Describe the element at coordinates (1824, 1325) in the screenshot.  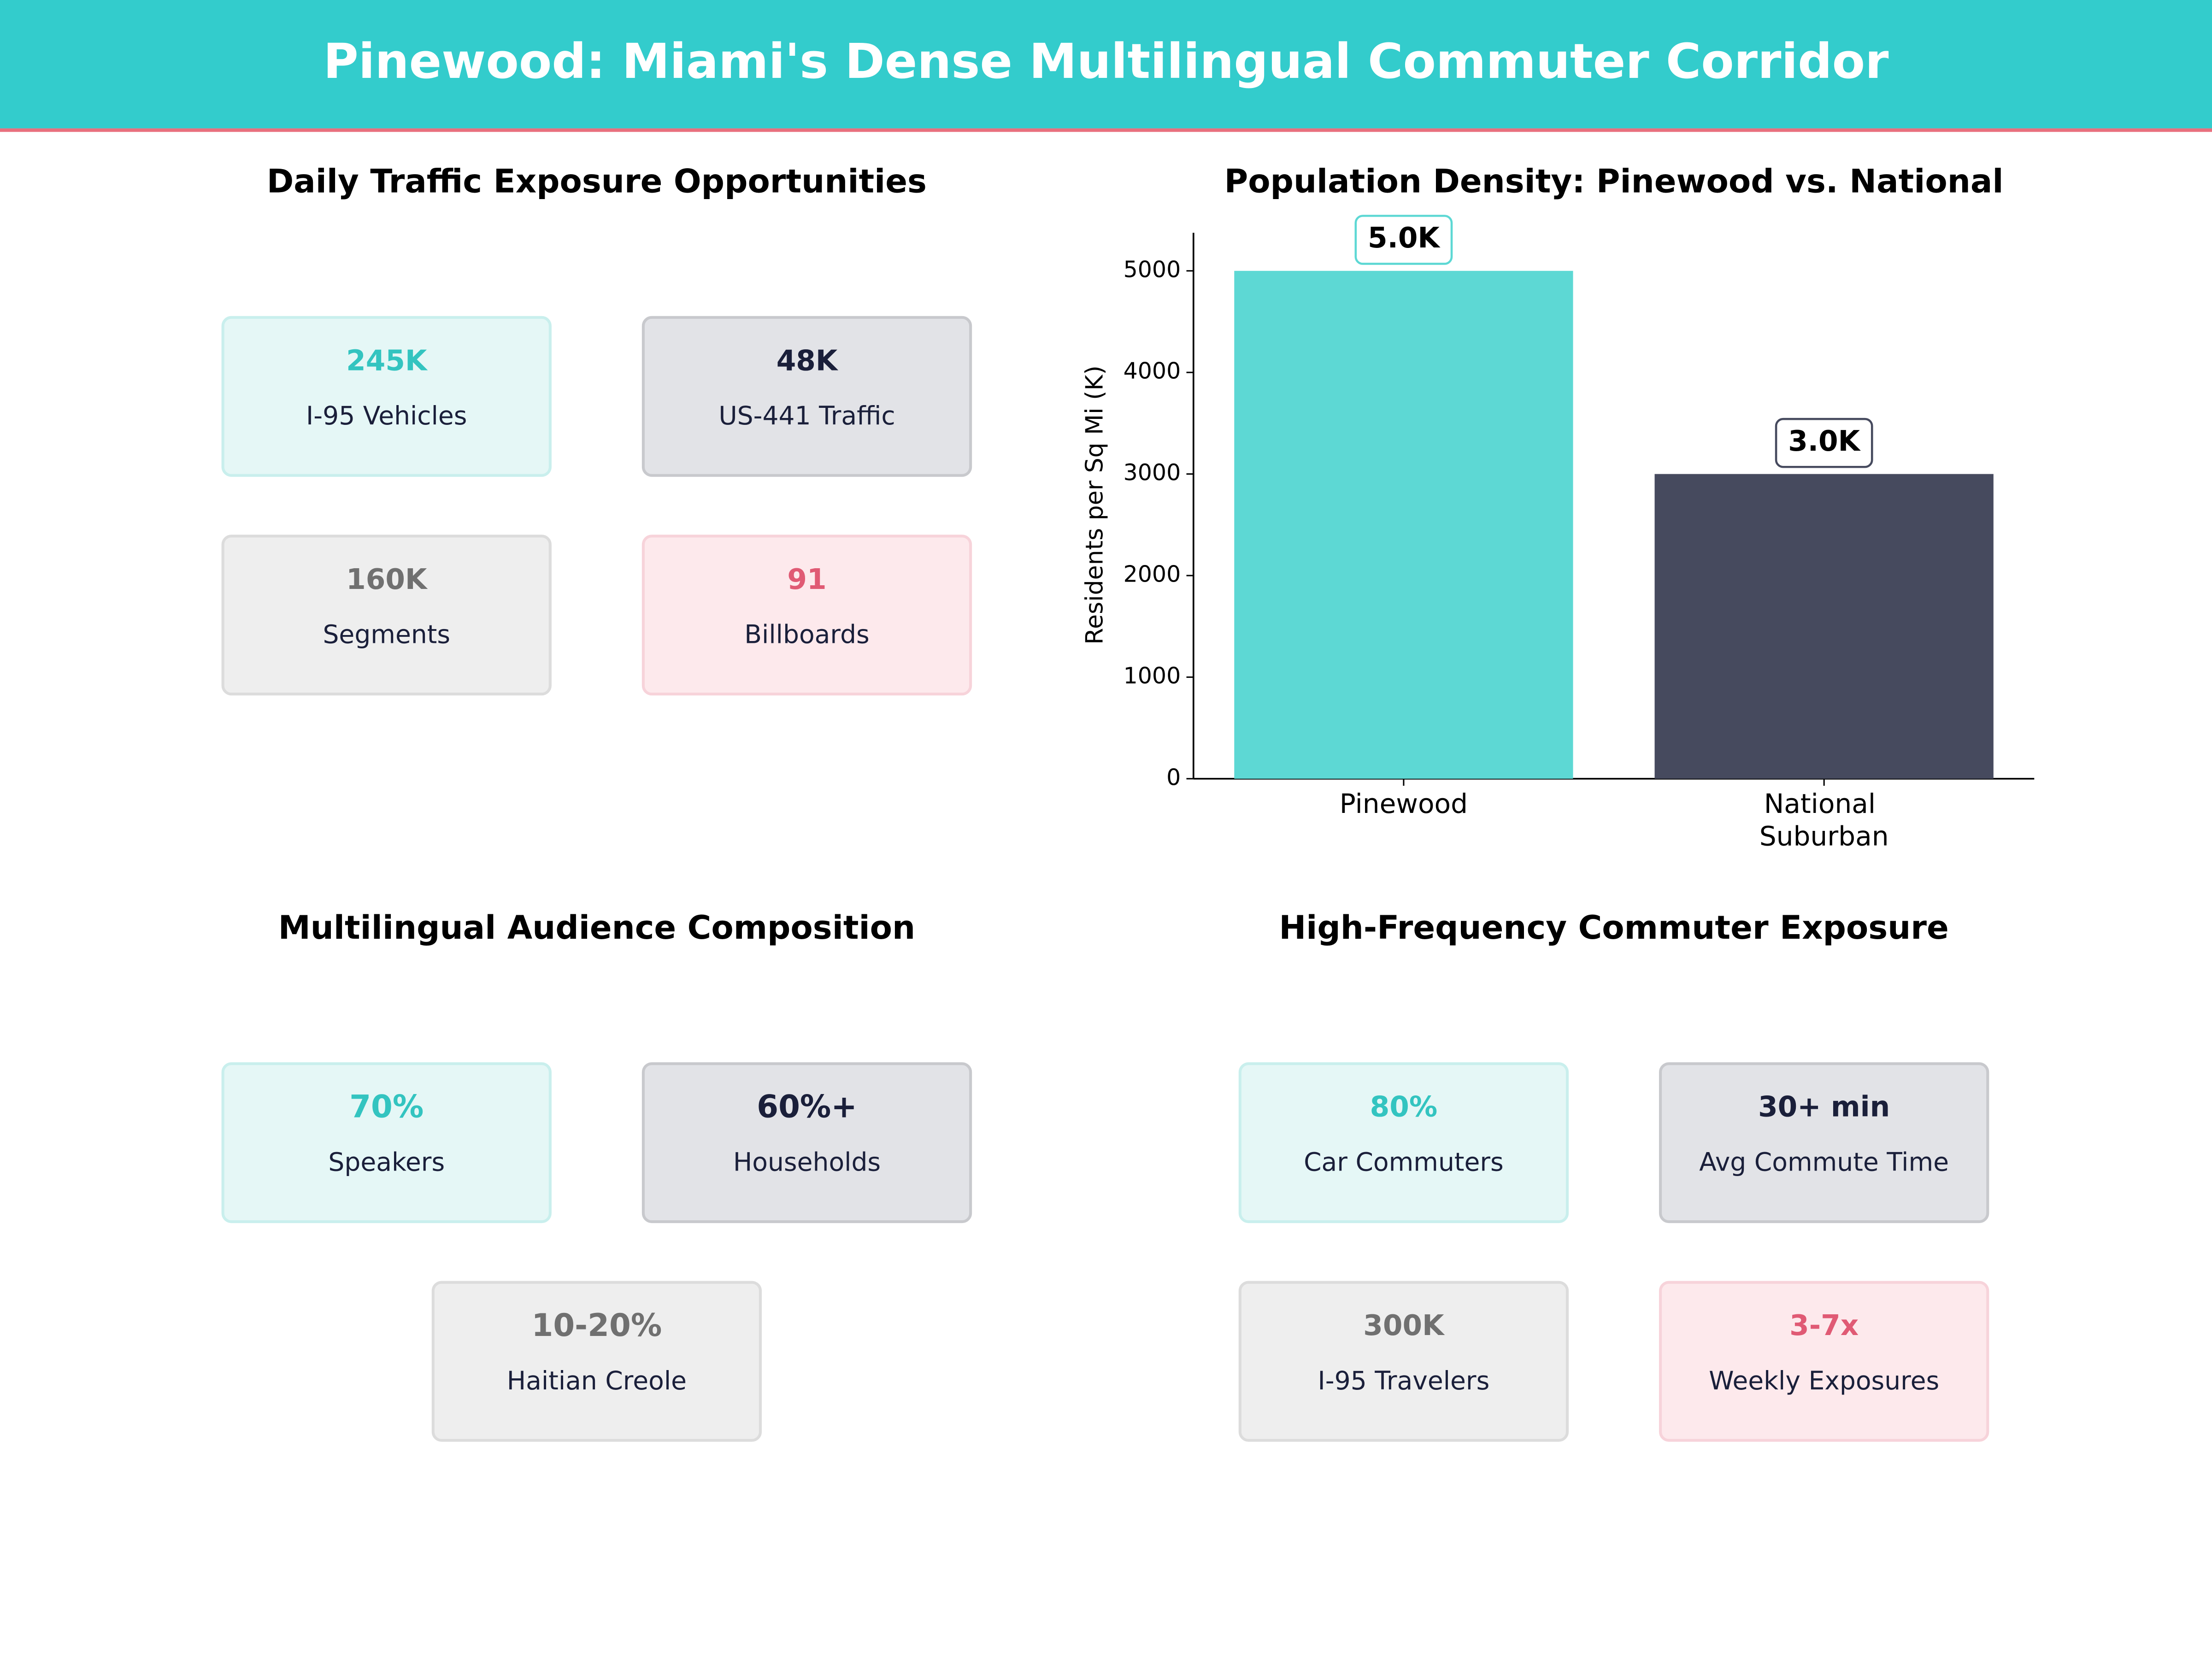
I see `card-value: 3-7x` at that location.